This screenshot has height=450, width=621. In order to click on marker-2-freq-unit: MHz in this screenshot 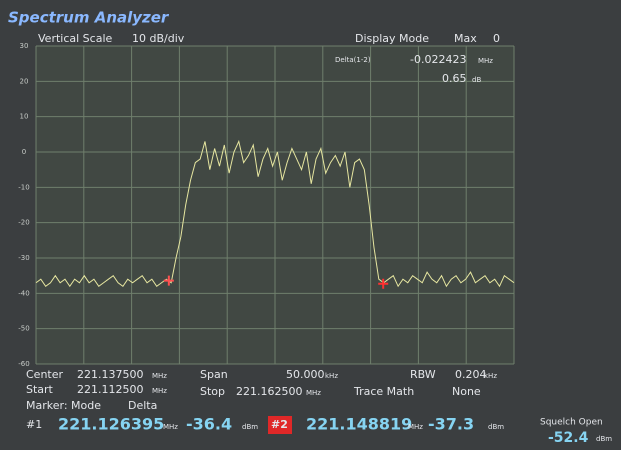, I will do `click(415, 427)`.